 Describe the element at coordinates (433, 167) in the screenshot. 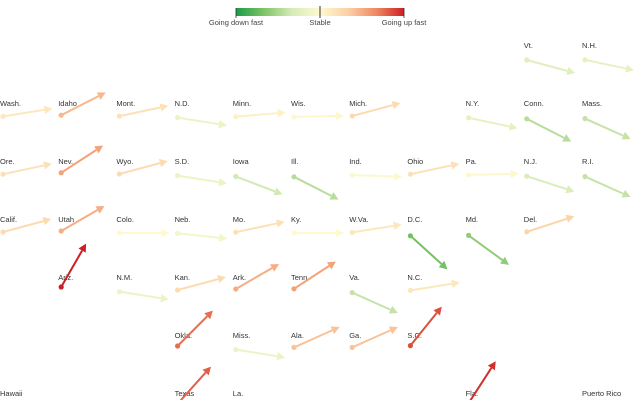

I see `state-tile: Ohio` at that location.